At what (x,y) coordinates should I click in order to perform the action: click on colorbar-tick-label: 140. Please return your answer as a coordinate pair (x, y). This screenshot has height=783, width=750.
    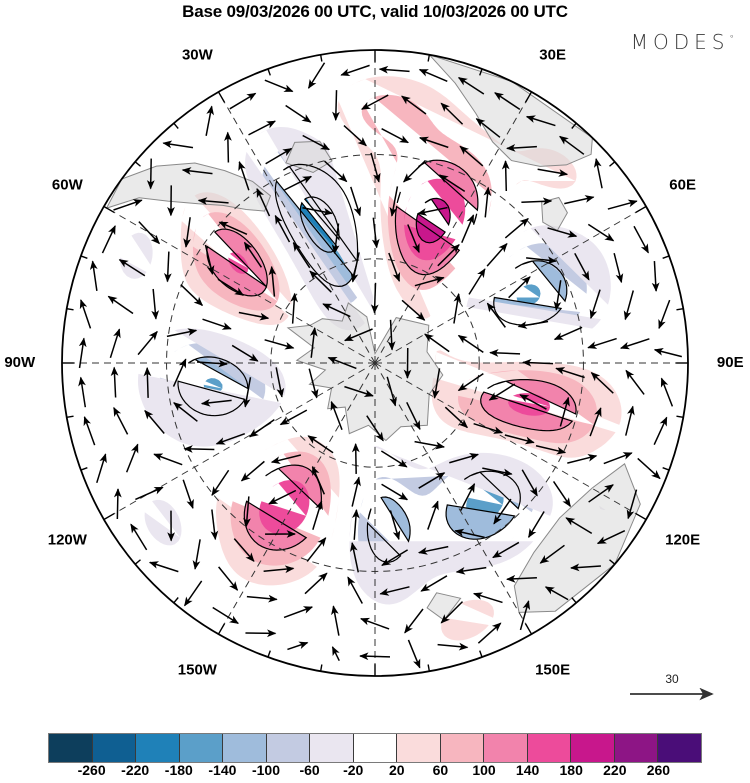
    Looking at the image, I should click on (527, 770).